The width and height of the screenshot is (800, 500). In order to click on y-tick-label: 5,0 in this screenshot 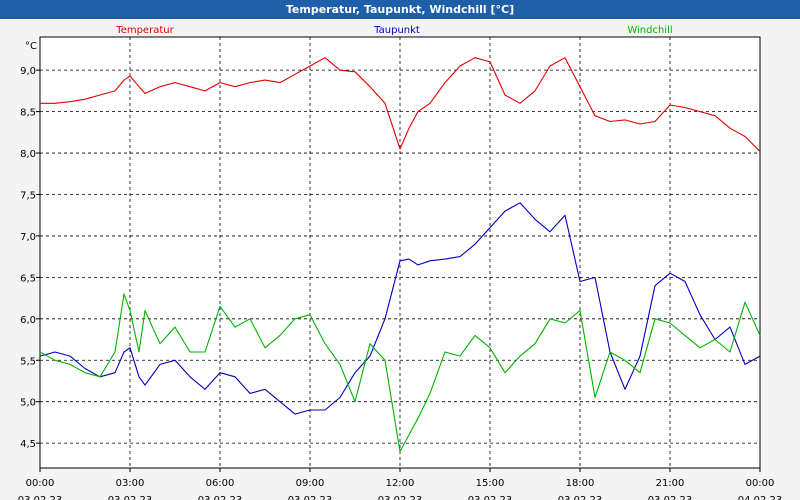, I will do `click(28, 403)`.